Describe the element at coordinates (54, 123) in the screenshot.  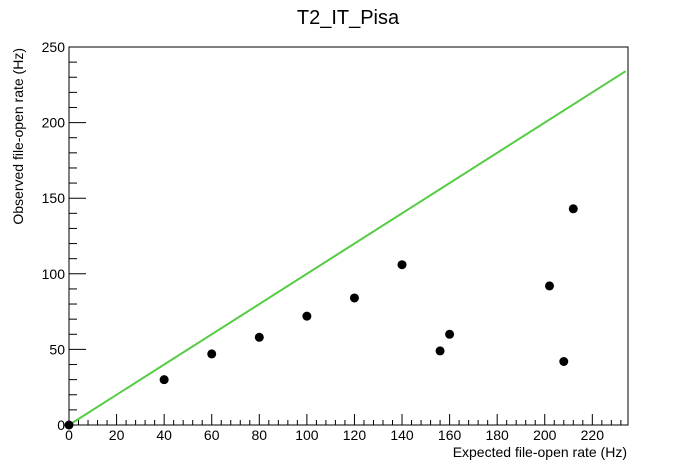
I see `y-tick-label: 200` at that location.